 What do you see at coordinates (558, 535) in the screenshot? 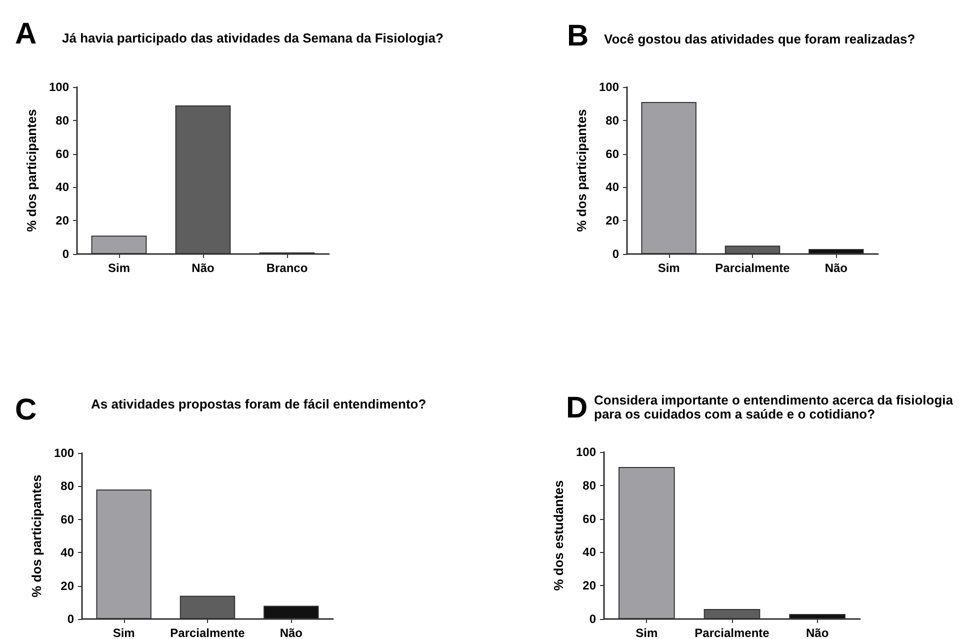
I see `y-axis-title: % dos estudantes` at bounding box center [558, 535].